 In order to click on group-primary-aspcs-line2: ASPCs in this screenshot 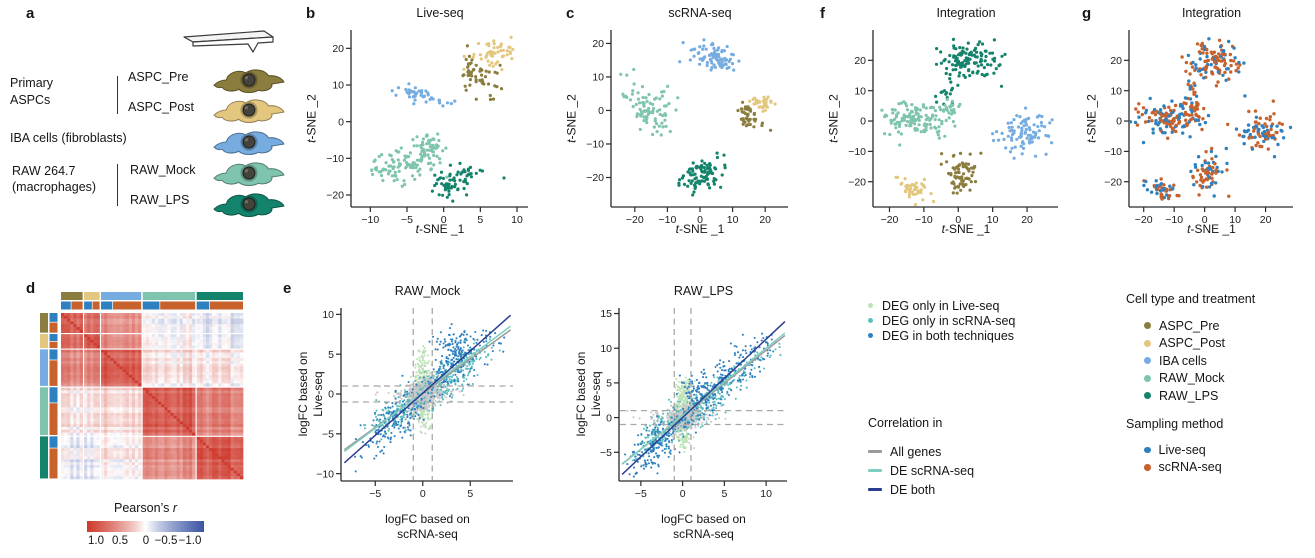, I will do `click(30, 100)`.